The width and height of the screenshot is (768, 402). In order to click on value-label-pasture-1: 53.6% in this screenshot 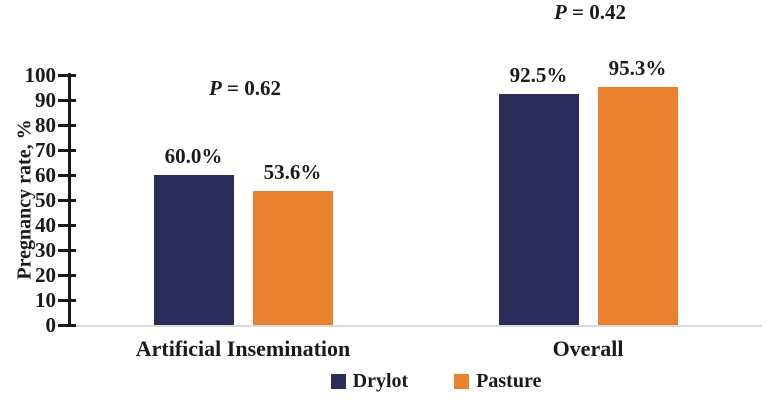, I will do `click(292, 172)`.